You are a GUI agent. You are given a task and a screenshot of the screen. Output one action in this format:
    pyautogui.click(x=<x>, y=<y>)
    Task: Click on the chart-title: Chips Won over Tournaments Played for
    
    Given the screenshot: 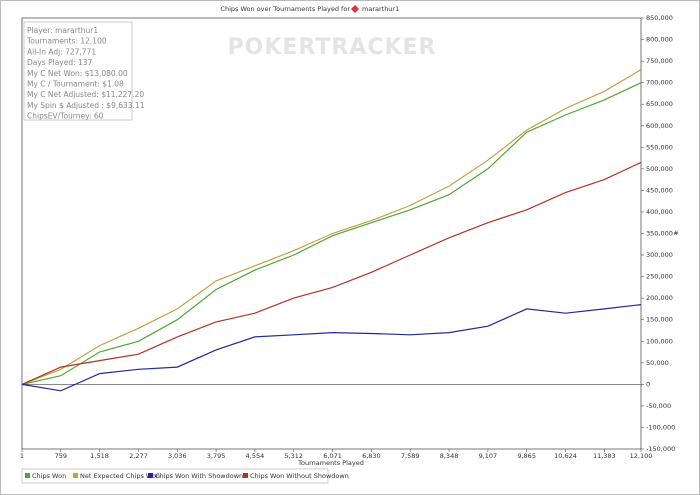 What is the action you would take?
    pyautogui.click(x=285, y=9)
    